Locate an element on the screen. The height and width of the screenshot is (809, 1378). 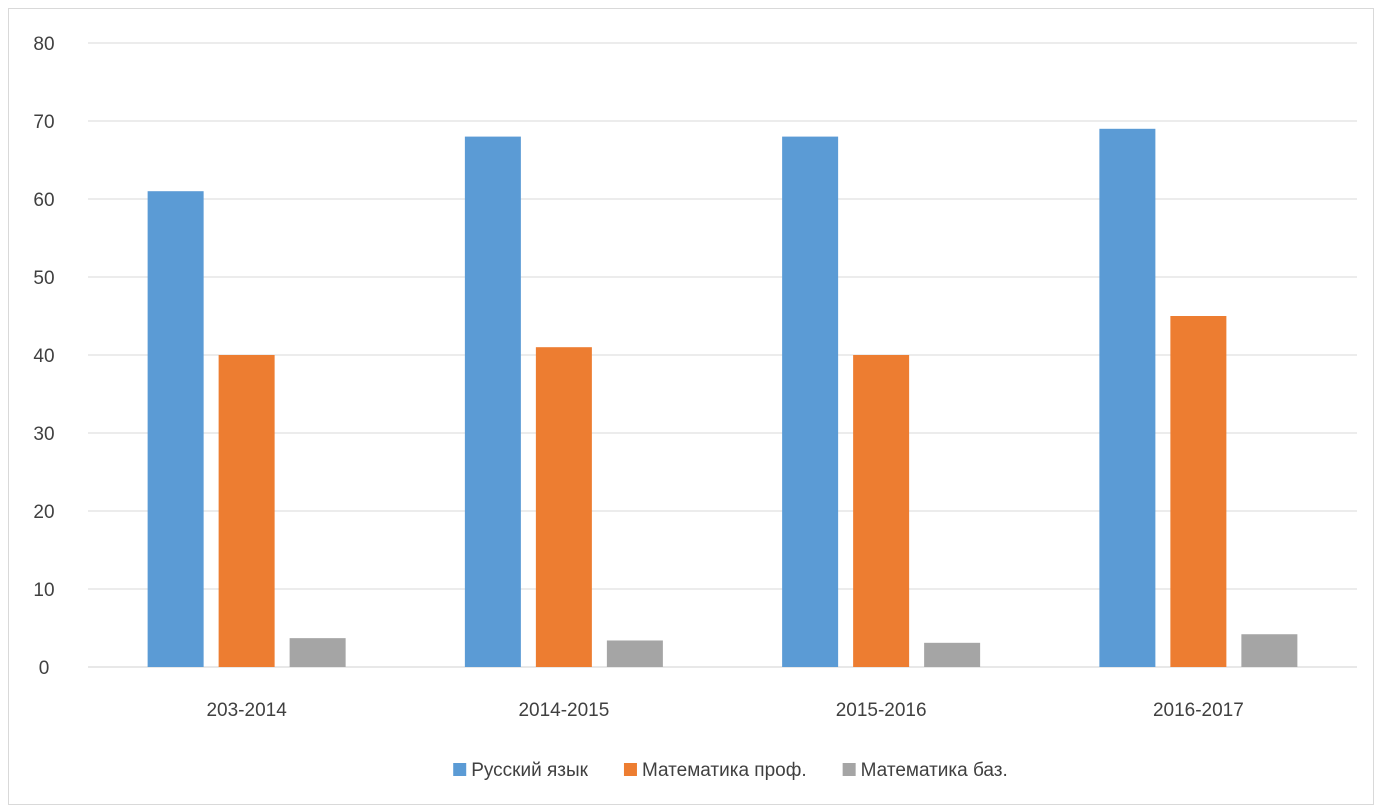
y-tick-label: 50 is located at coordinates (43, 278).